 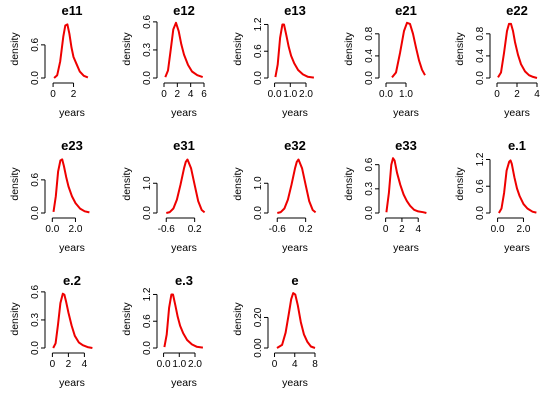 What do you see at coordinates (406, 145) in the screenshot?
I see `panel-title: e33` at bounding box center [406, 145].